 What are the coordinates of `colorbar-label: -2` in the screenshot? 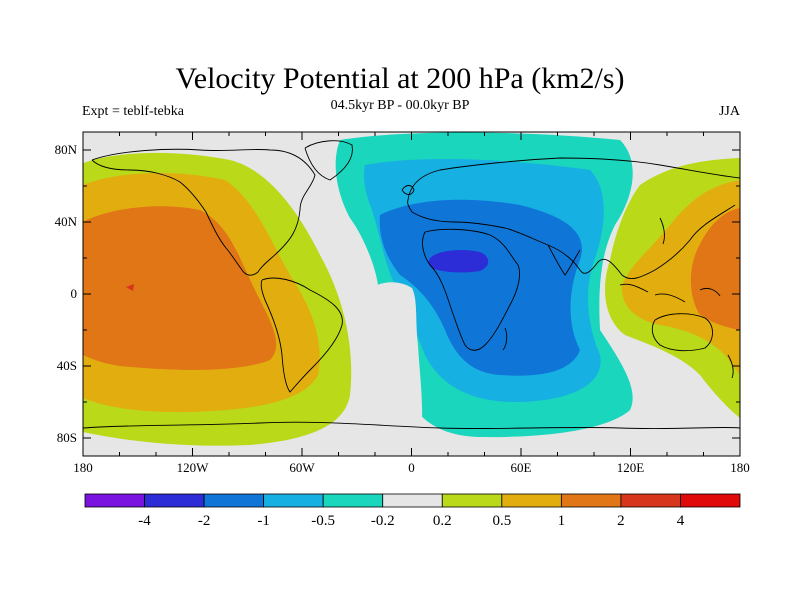 It's located at (204, 521).